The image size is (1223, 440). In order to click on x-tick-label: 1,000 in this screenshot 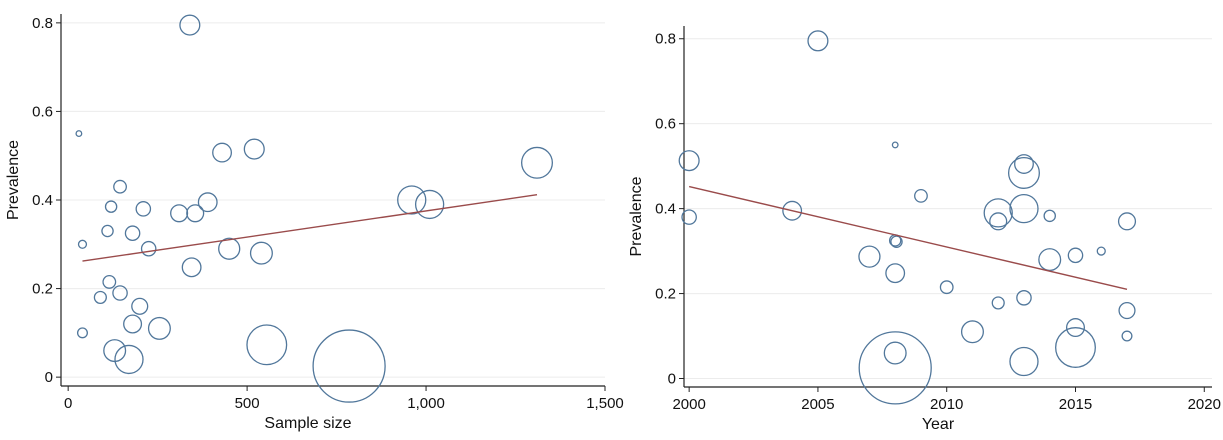, I will do `click(426, 403)`.